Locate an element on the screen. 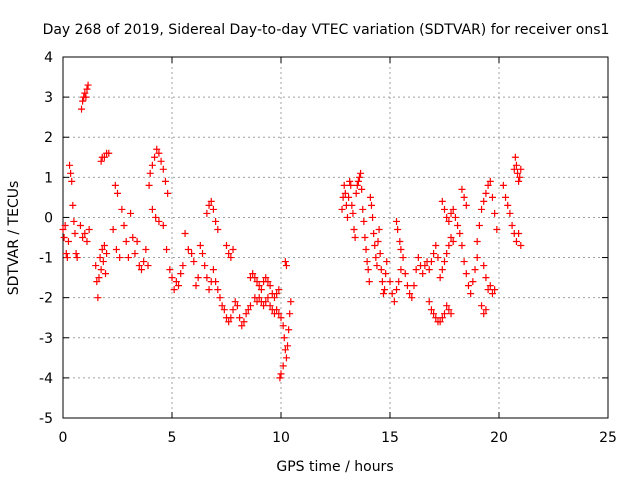 This screenshot has width=640, height=480. y-tick-label: 4 is located at coordinates (48, 58).